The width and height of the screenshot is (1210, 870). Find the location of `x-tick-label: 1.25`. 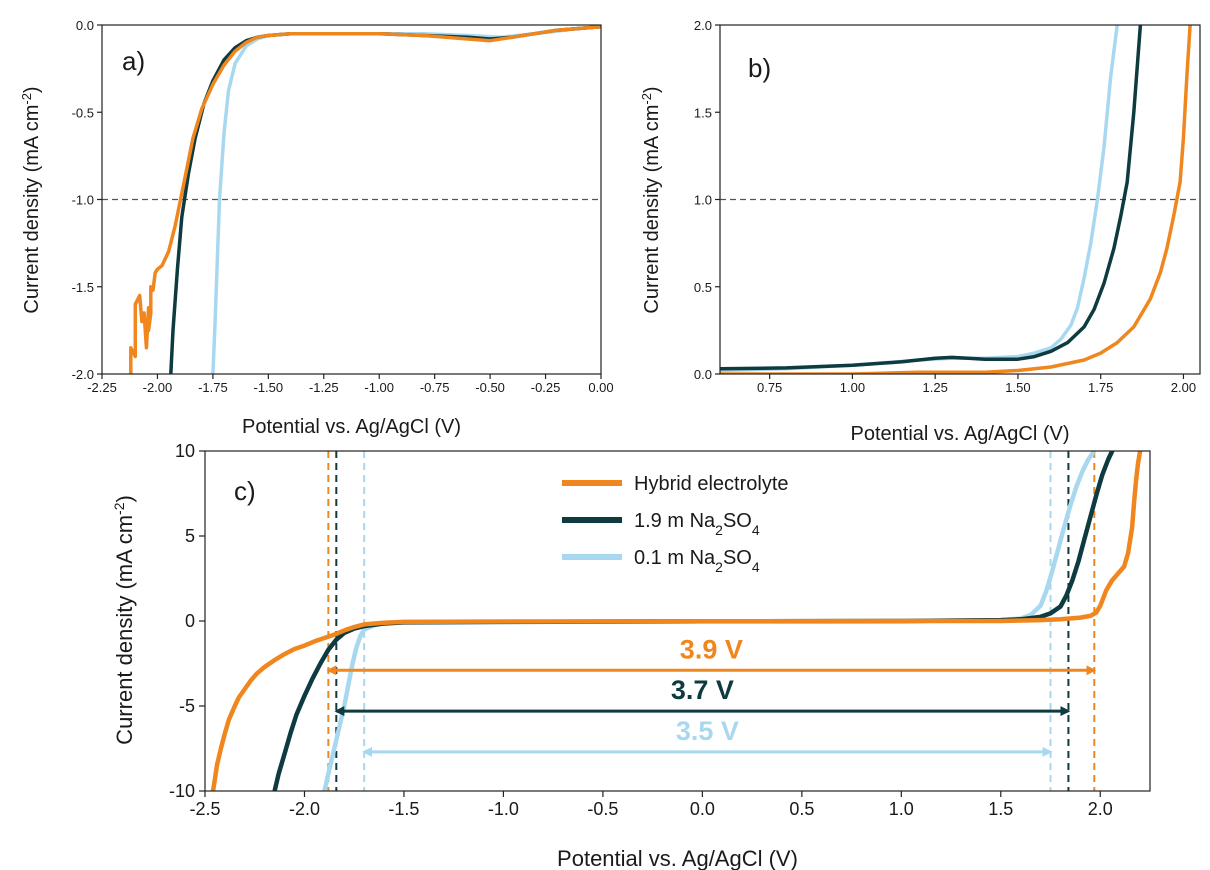

x-tick-label: 1.25 is located at coordinates (935, 387).